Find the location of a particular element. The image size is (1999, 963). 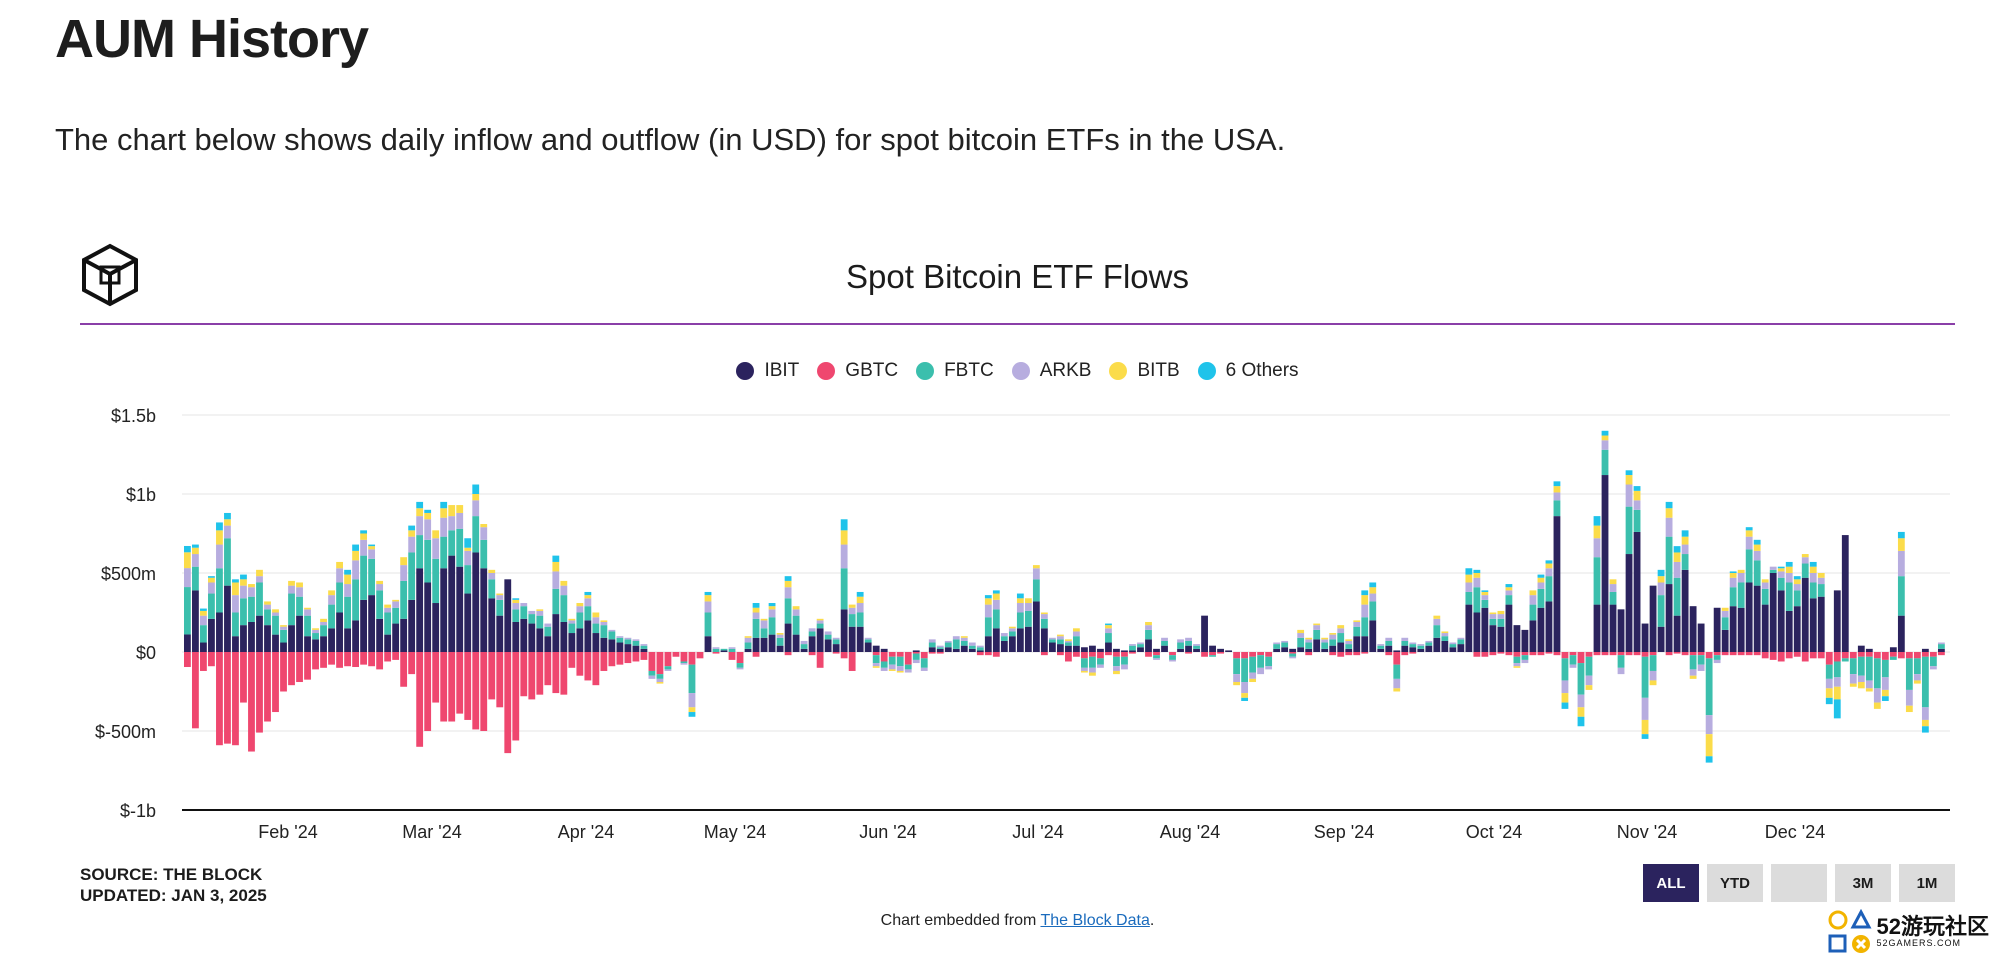

legend-item-arkb: ARKB is located at coordinates (1051, 371).